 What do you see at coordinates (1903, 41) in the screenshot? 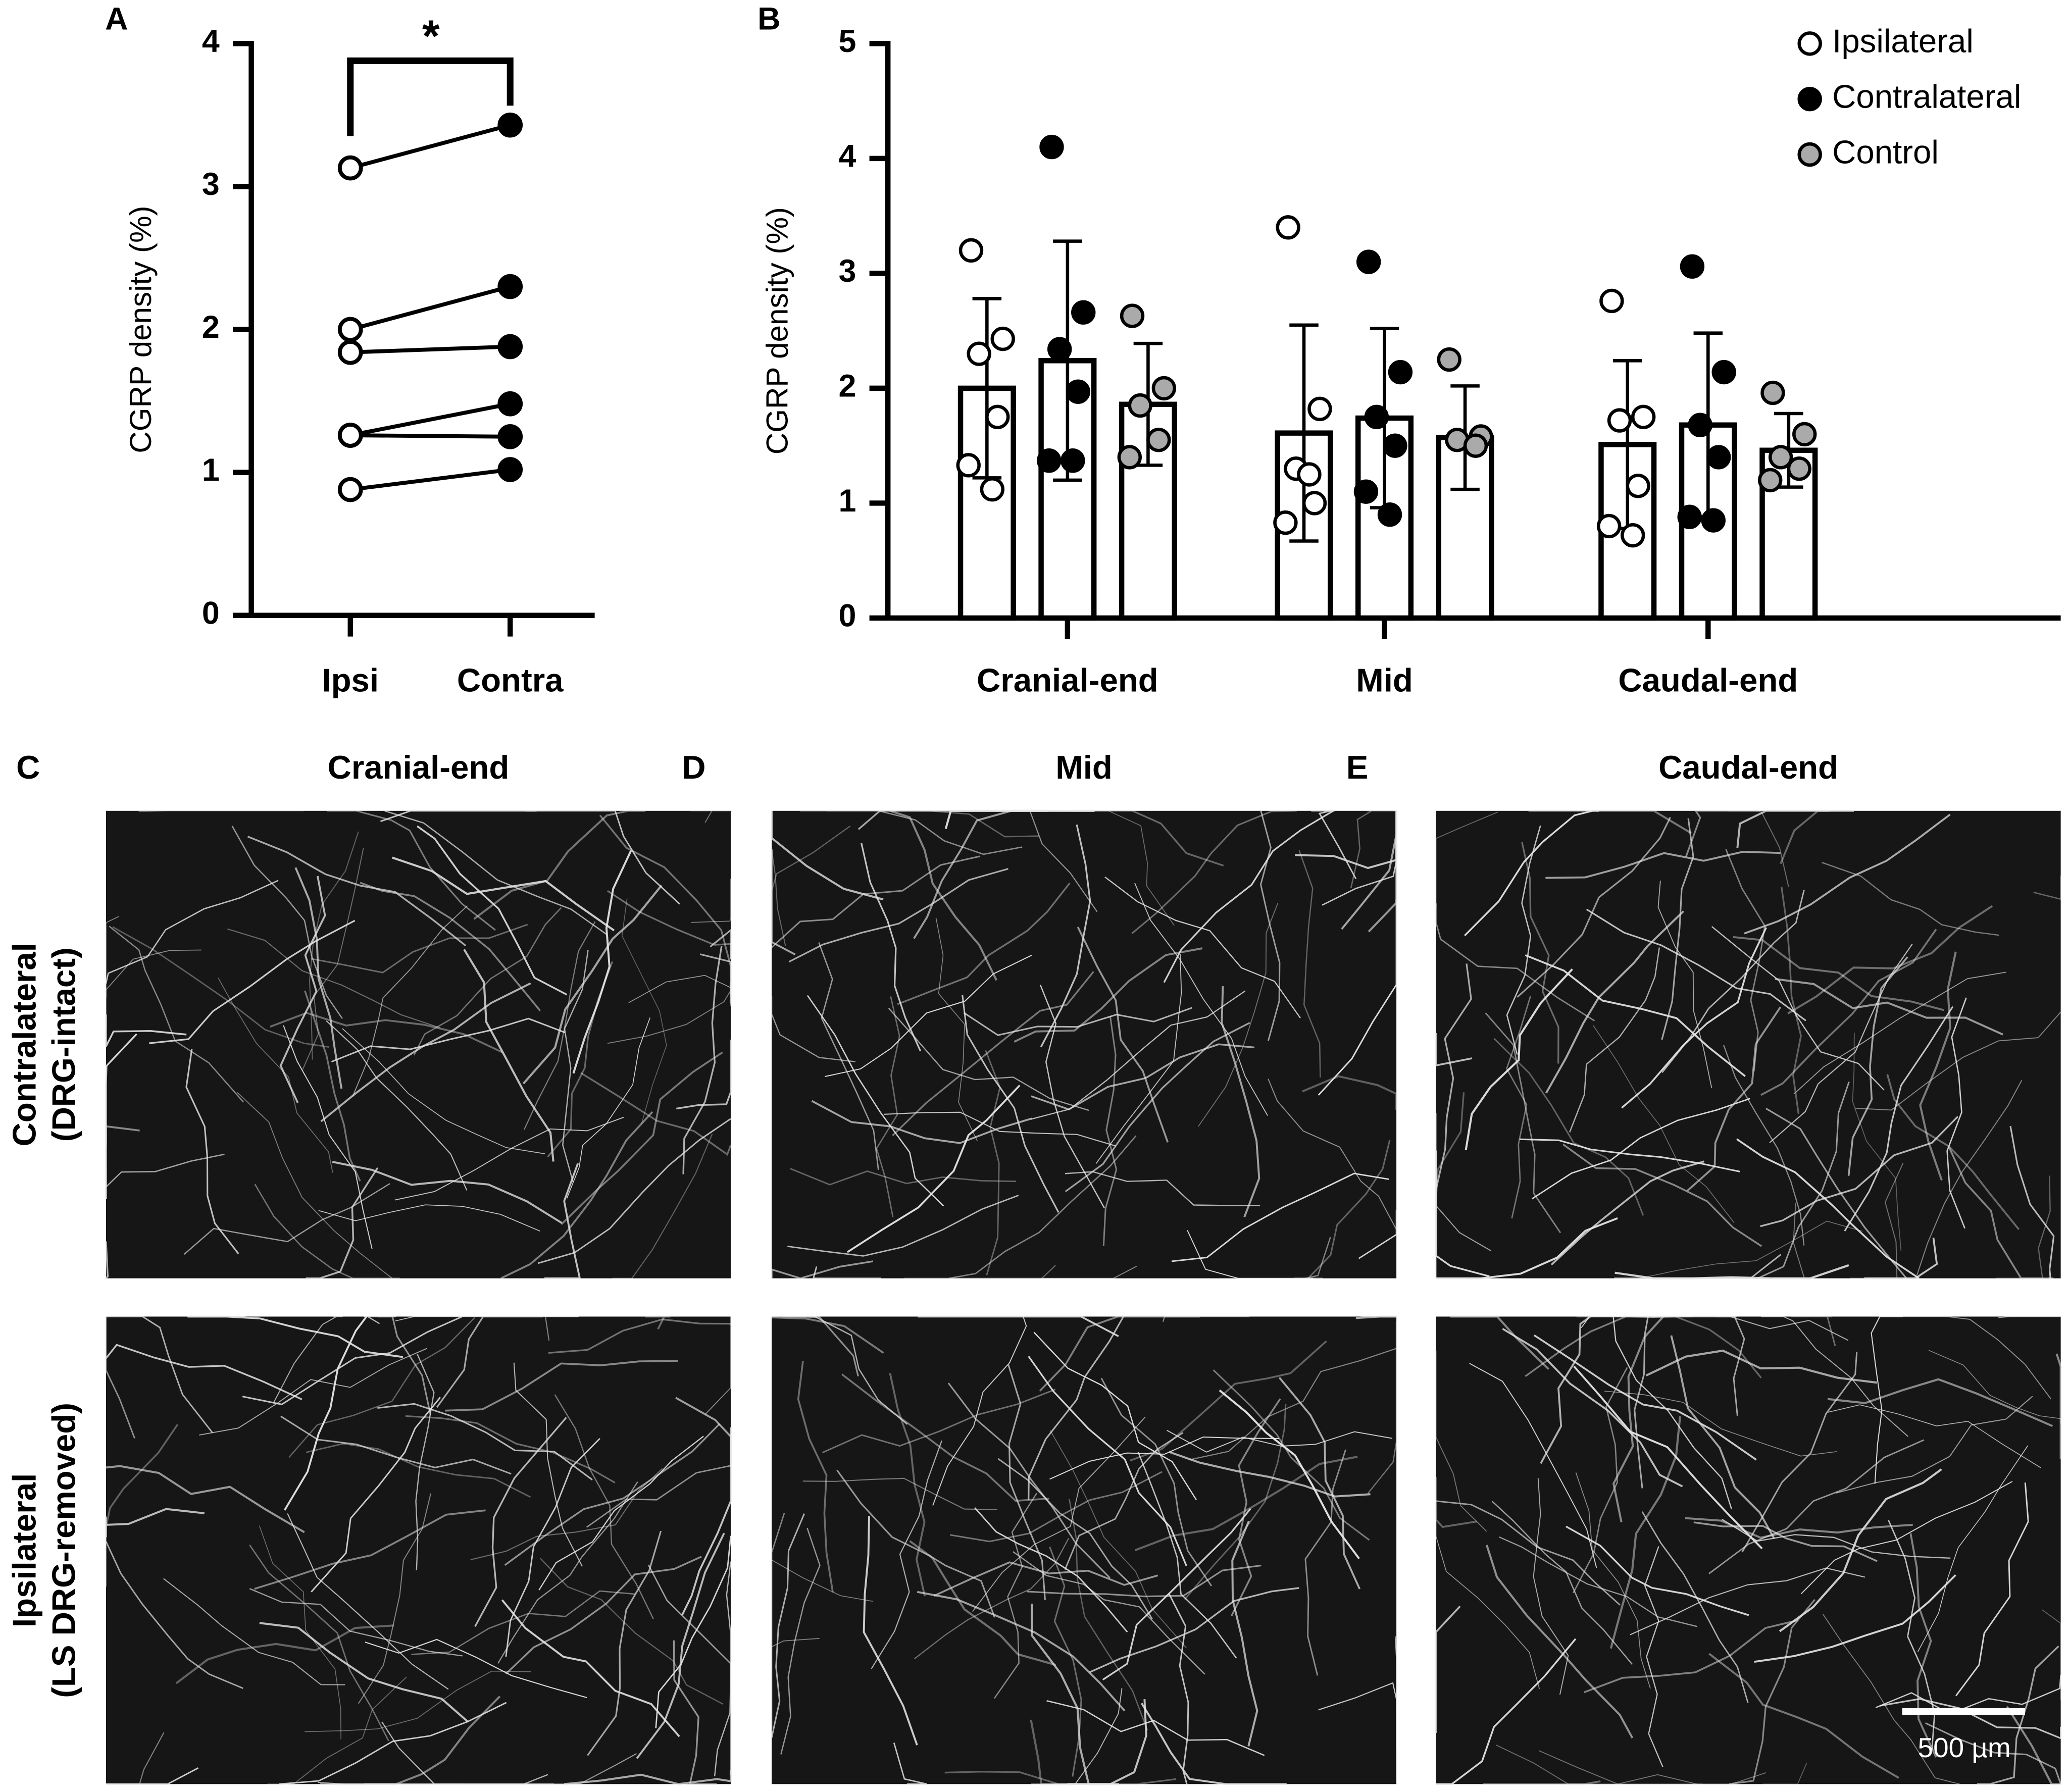
I see `legend-label: Ipsilateral` at bounding box center [1903, 41].